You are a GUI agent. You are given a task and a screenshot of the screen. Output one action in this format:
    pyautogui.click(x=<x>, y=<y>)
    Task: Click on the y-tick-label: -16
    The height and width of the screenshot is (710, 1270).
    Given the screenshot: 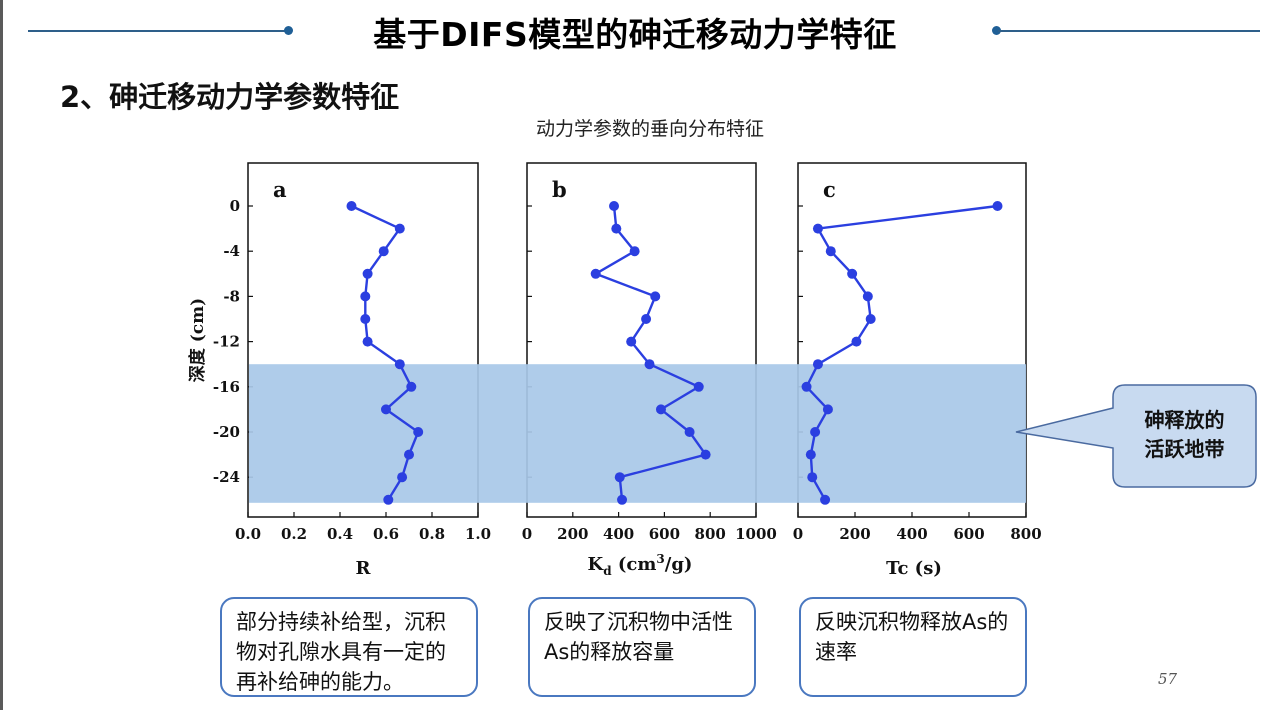 What is the action you would take?
    pyautogui.click(x=226, y=387)
    